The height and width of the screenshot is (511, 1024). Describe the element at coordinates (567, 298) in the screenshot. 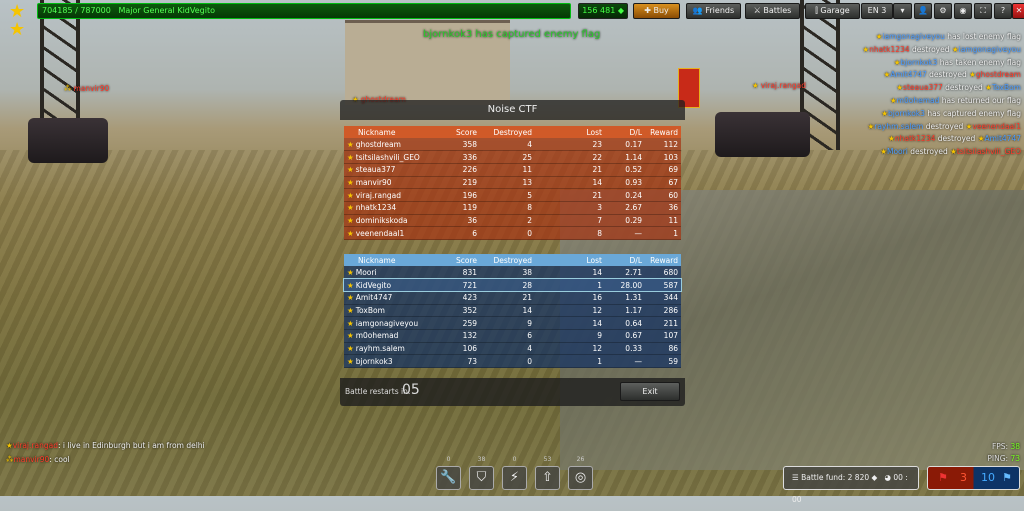

I see `cell: 16` at that location.